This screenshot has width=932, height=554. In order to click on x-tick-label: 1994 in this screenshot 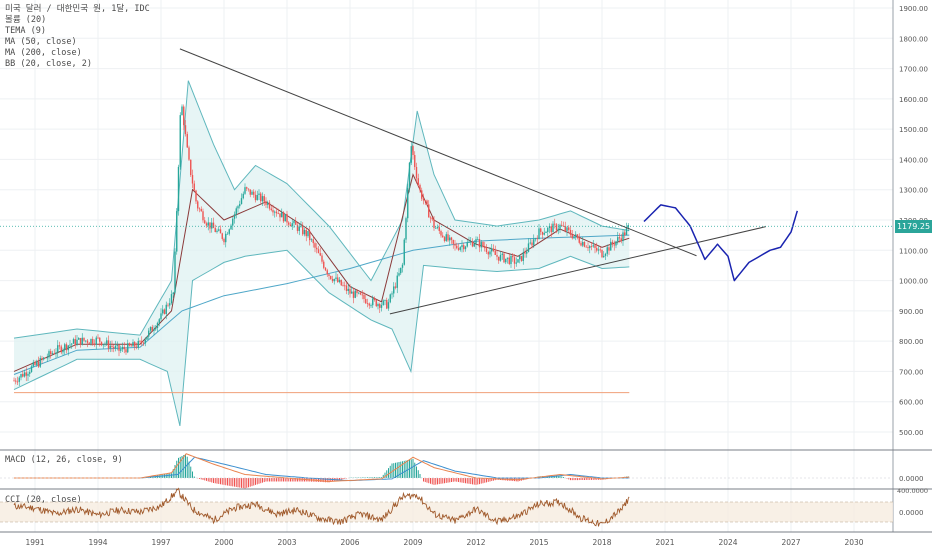, I will do `click(97, 542)`.